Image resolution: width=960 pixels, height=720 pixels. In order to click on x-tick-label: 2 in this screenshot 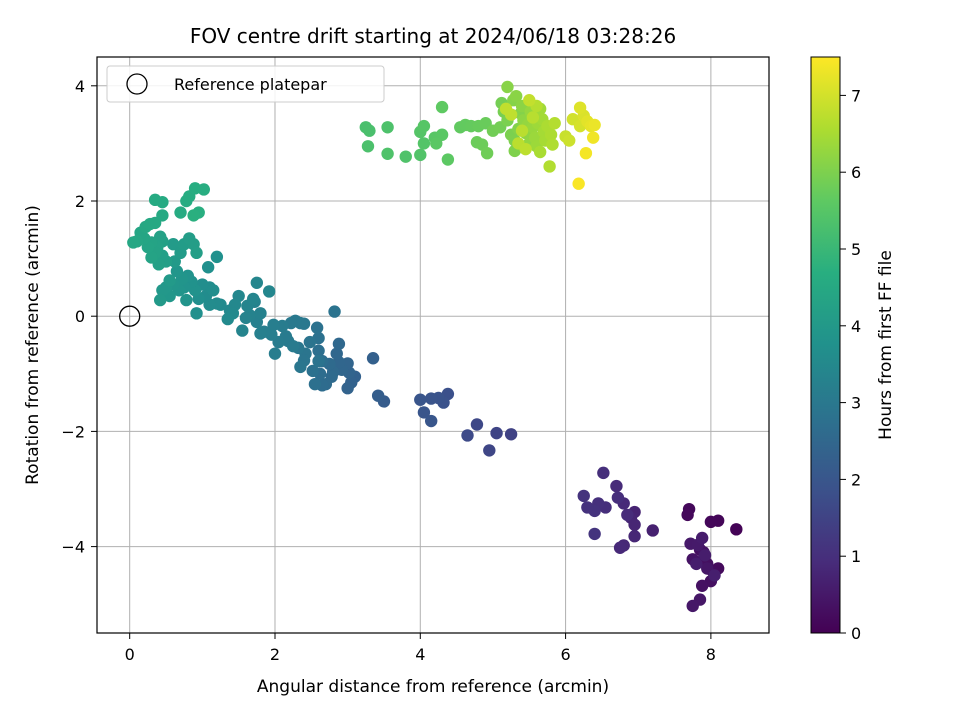, I will do `click(275, 654)`.